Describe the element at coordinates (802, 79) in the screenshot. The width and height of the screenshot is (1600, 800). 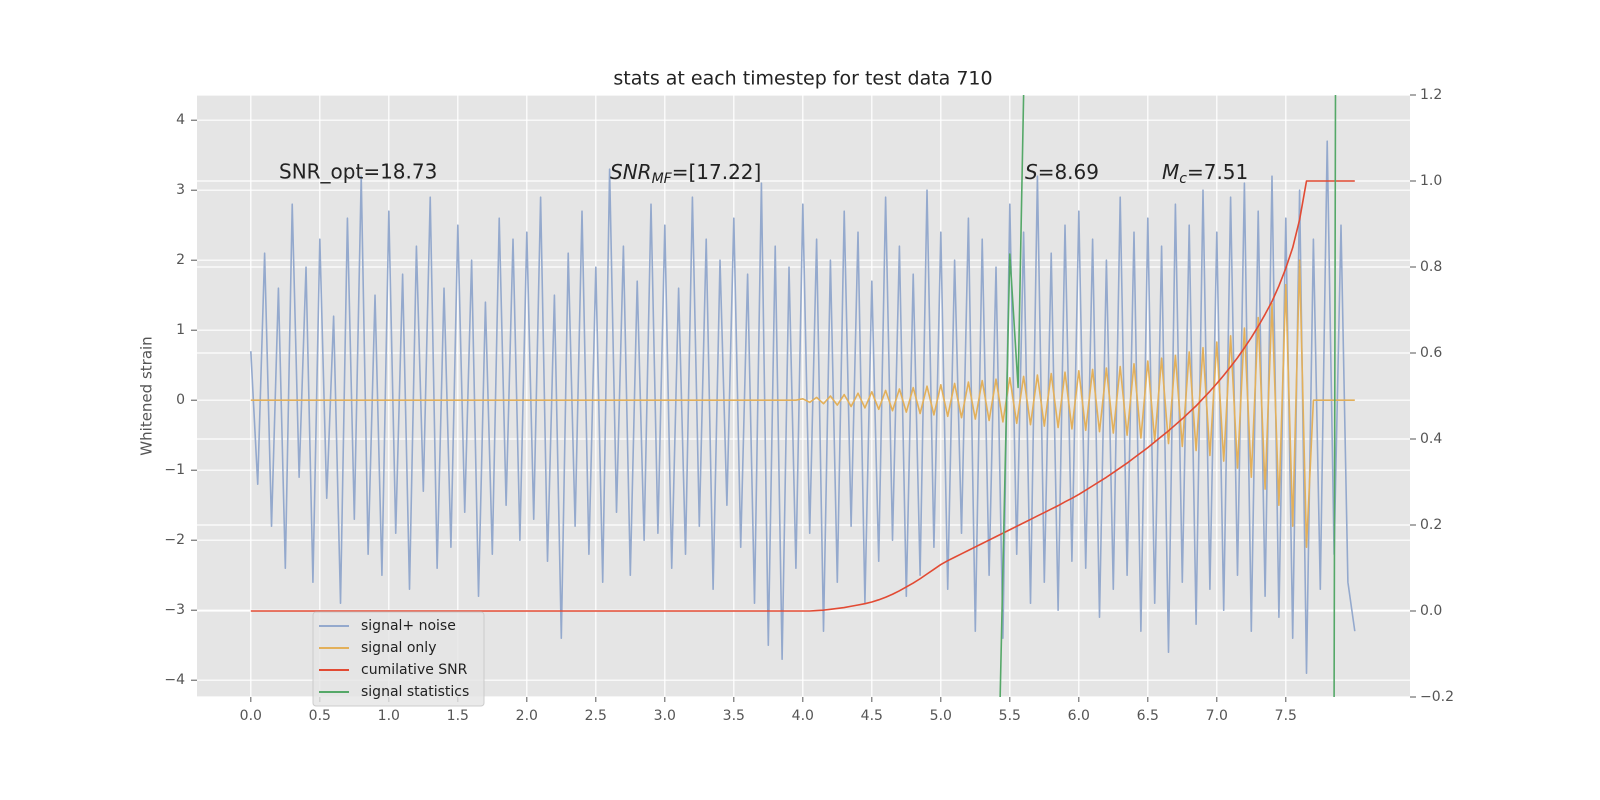
I see `chart-title: stats at each timestep for test data 710` at that location.